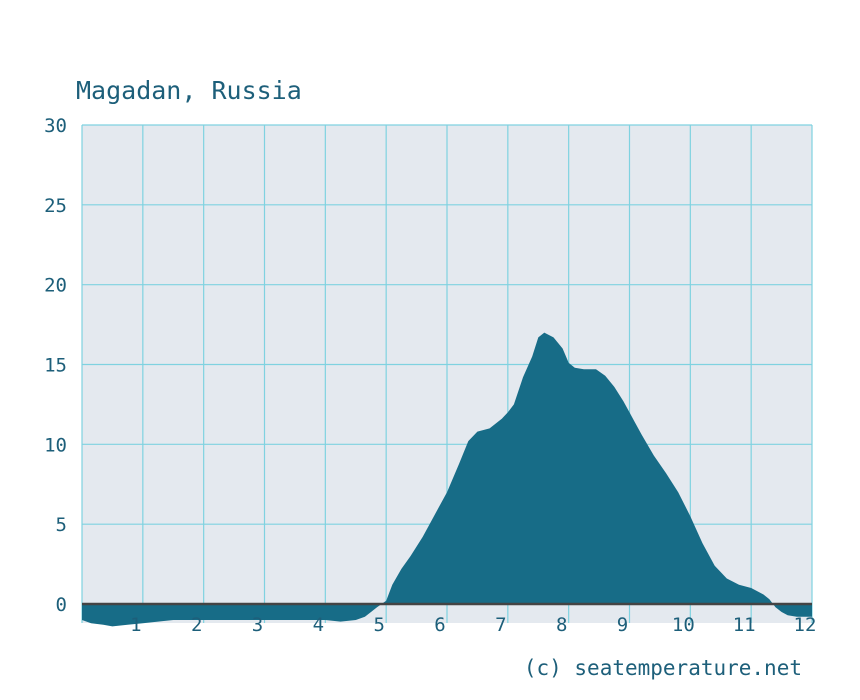  I want to click on x-tick-label: 1, so click(135, 625).